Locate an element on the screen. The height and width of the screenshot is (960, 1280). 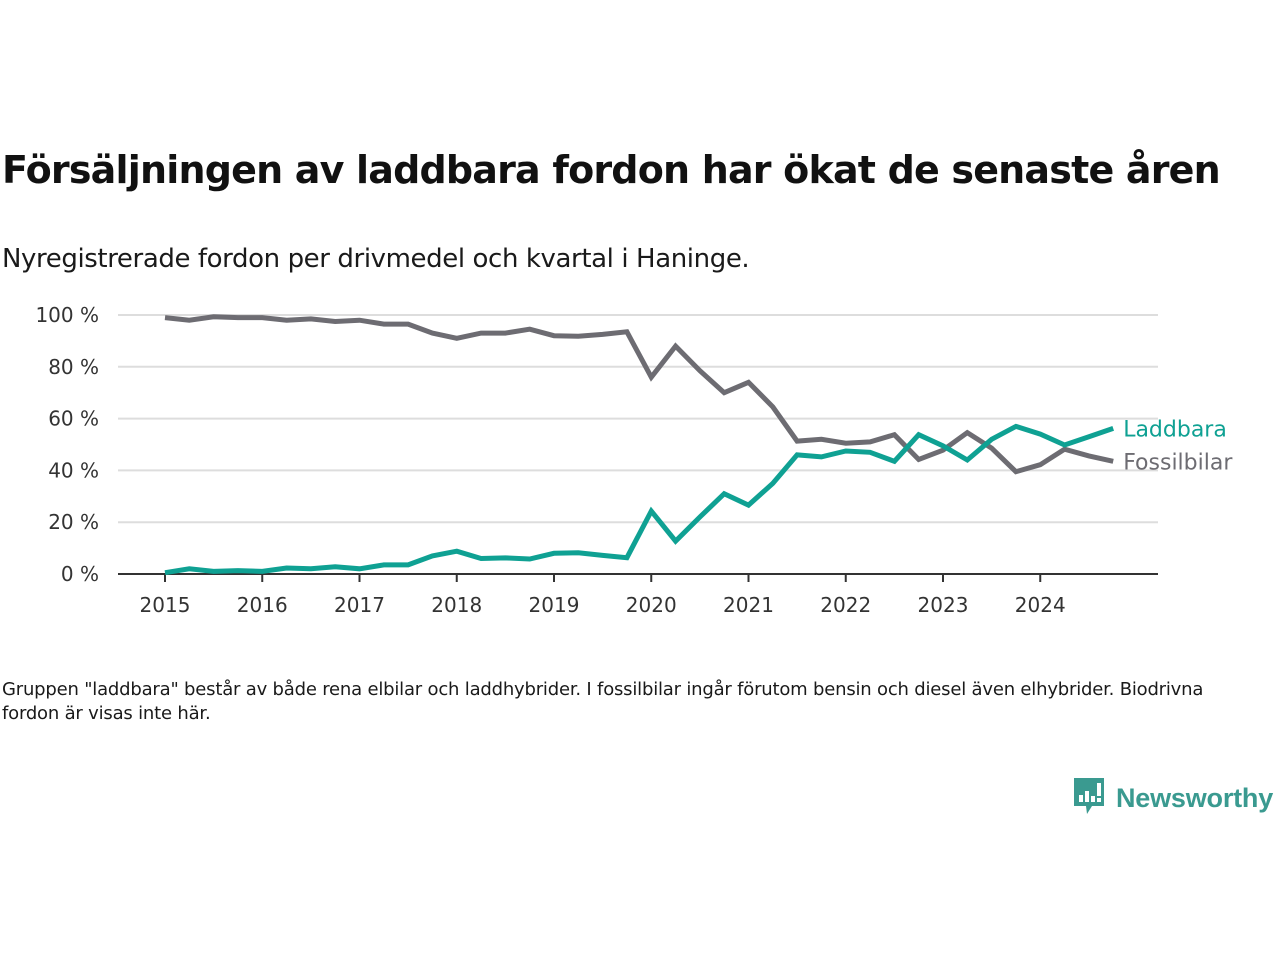
x-tick-label: 2021 is located at coordinates (748, 605).